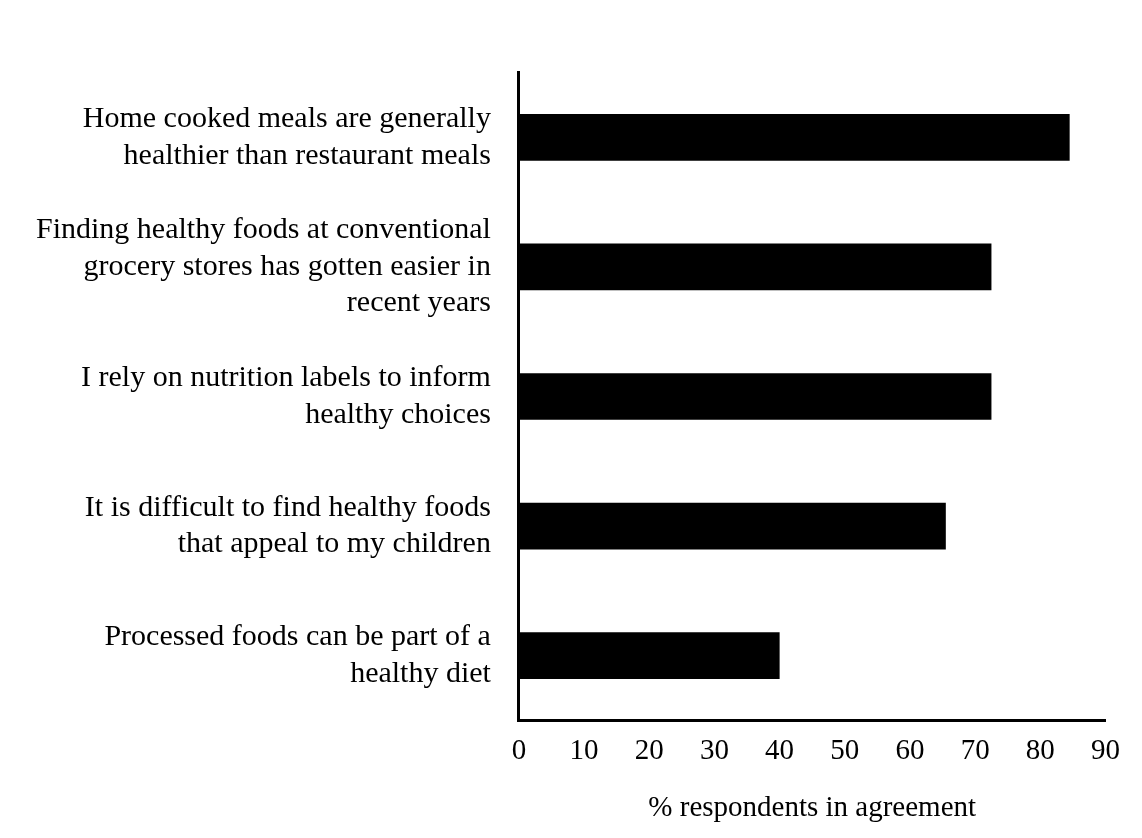 The height and width of the screenshot is (838, 1142). Describe the element at coordinates (910, 749) in the screenshot. I see `x-tick-label: 60` at that location.